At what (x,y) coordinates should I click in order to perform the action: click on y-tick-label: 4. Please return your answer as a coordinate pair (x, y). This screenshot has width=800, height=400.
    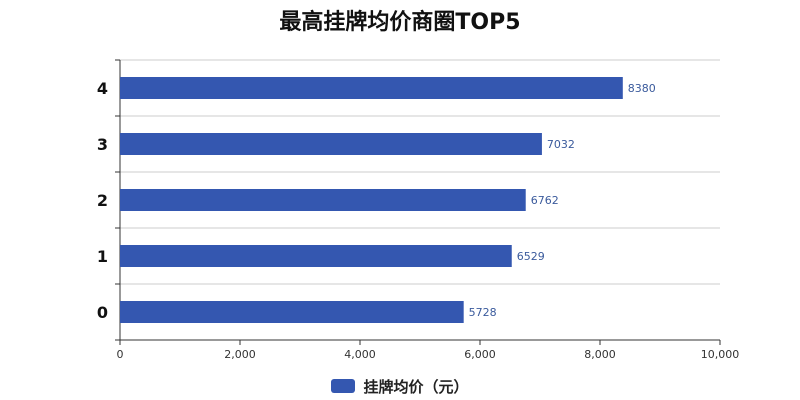
    Looking at the image, I should click on (102, 88).